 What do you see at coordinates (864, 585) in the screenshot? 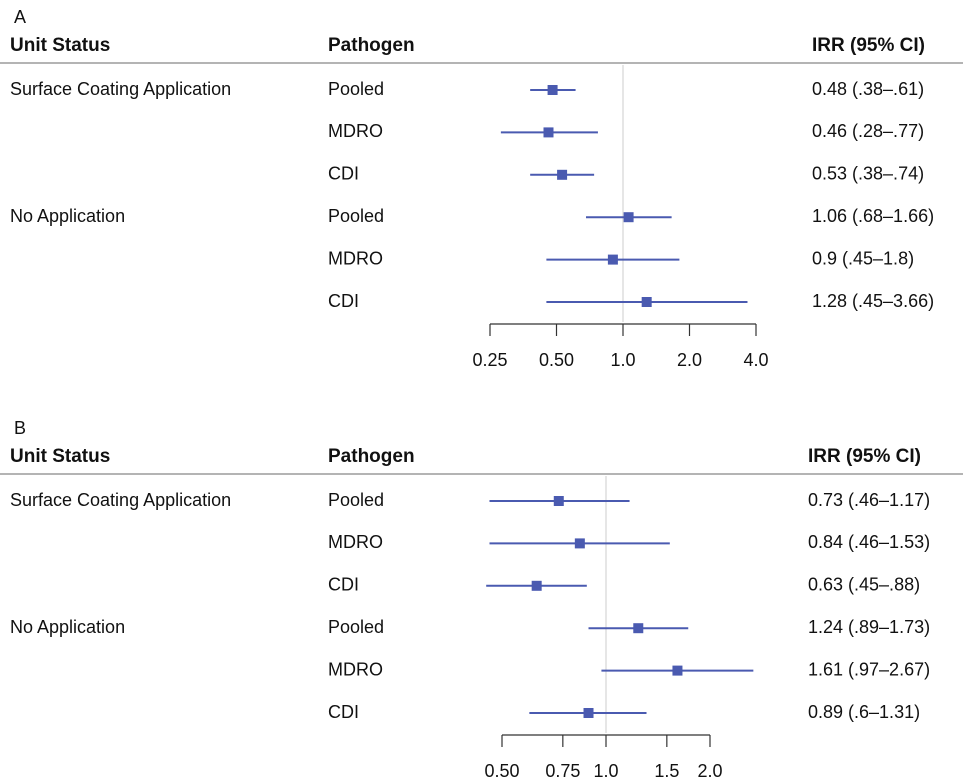
I see `irr-label: 0.63 (.45–.88)` at bounding box center [864, 585].